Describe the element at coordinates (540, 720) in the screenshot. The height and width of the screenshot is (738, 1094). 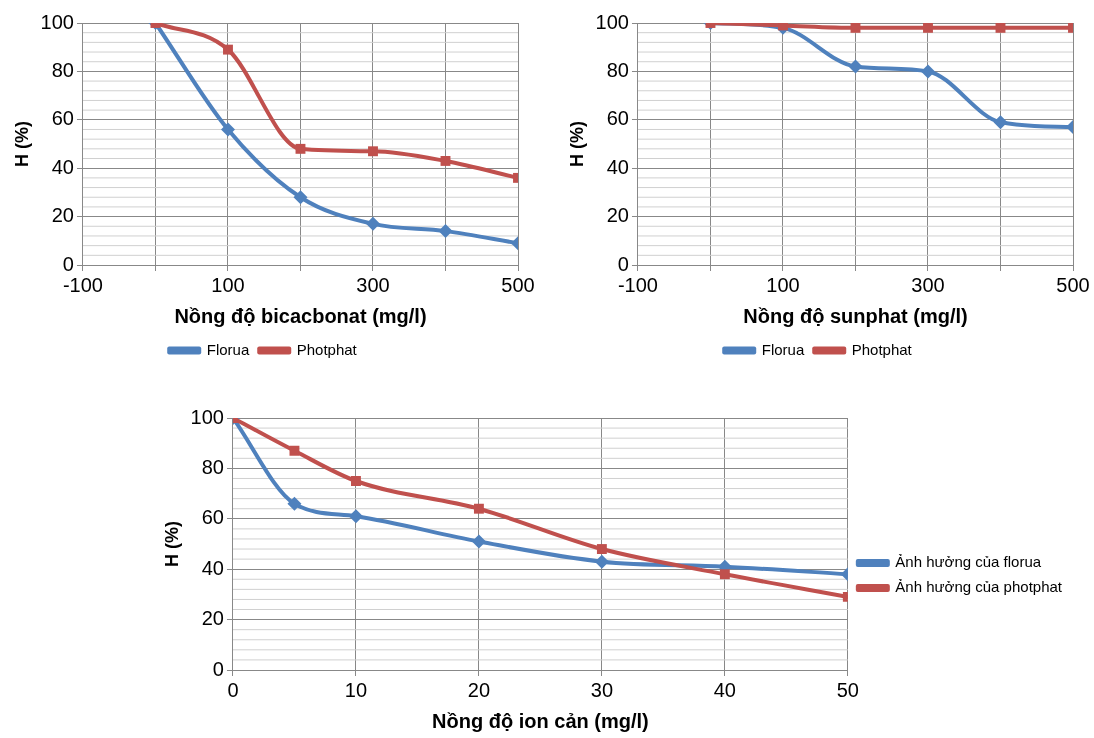
I see `x-axis-title: Nồng độ ion cản (mg/l)` at that location.